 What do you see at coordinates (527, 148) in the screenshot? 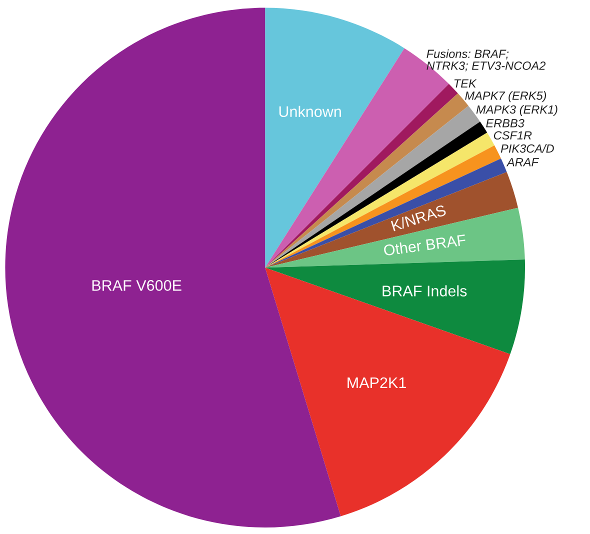
I see `slice-label: PIK3CA/D` at bounding box center [527, 148].